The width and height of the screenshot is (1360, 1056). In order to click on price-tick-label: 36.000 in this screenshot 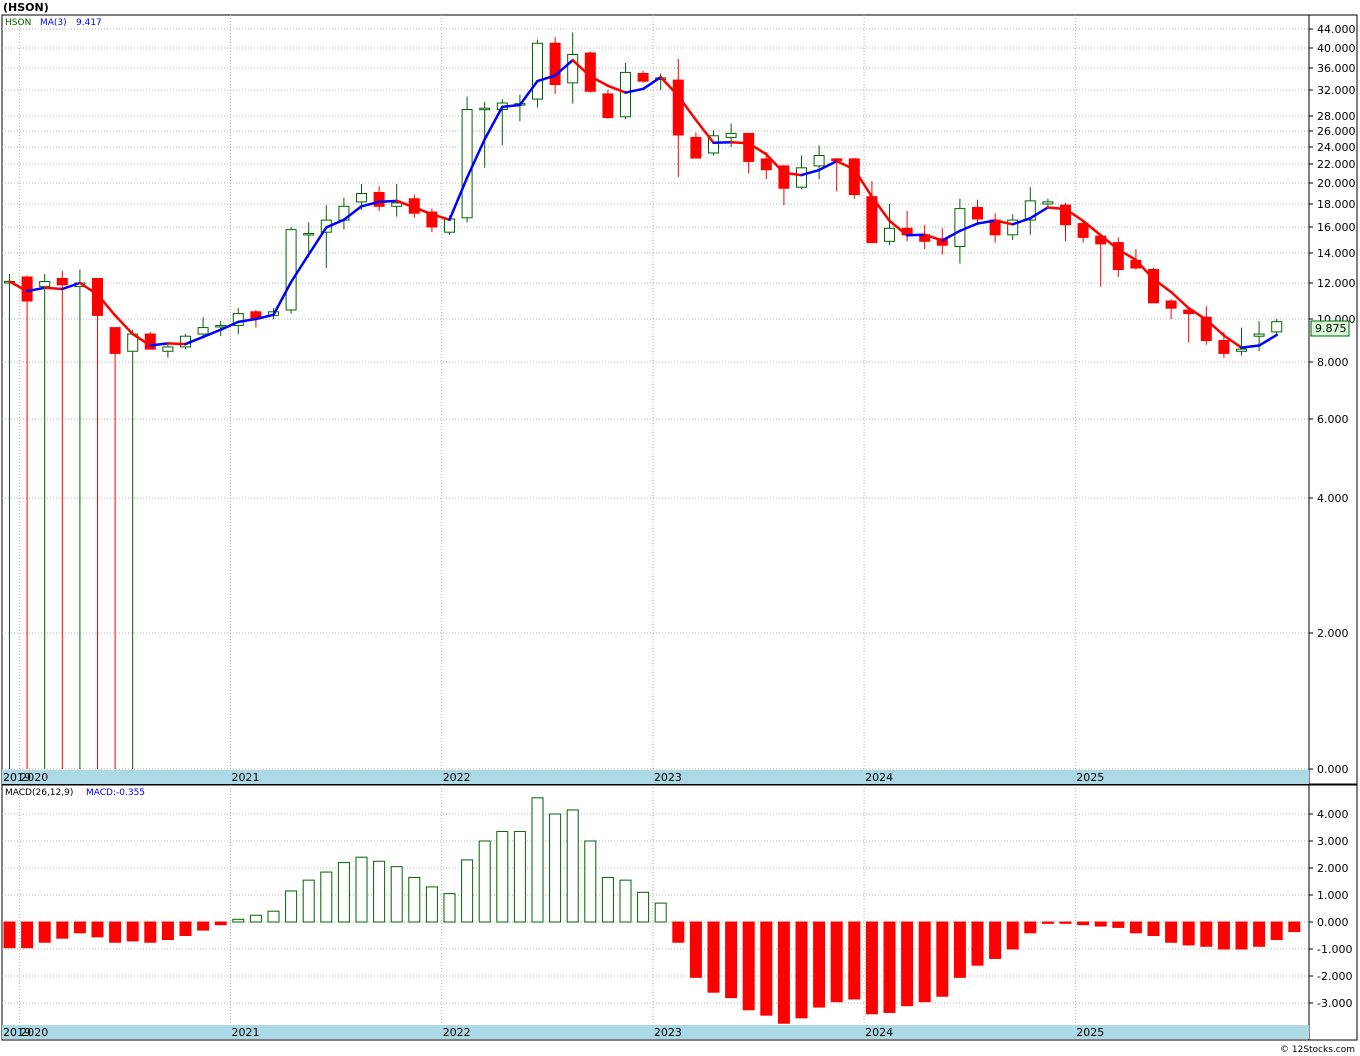, I will do `click(1336, 68)`.